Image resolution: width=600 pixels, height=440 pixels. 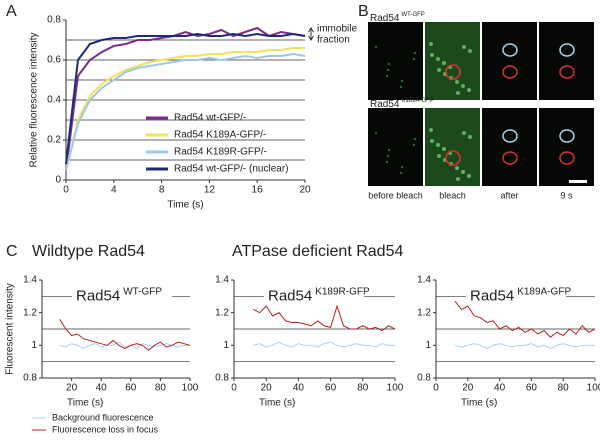 I want to click on row-label: Rad54 WT-GFP, so click(x=397, y=18).